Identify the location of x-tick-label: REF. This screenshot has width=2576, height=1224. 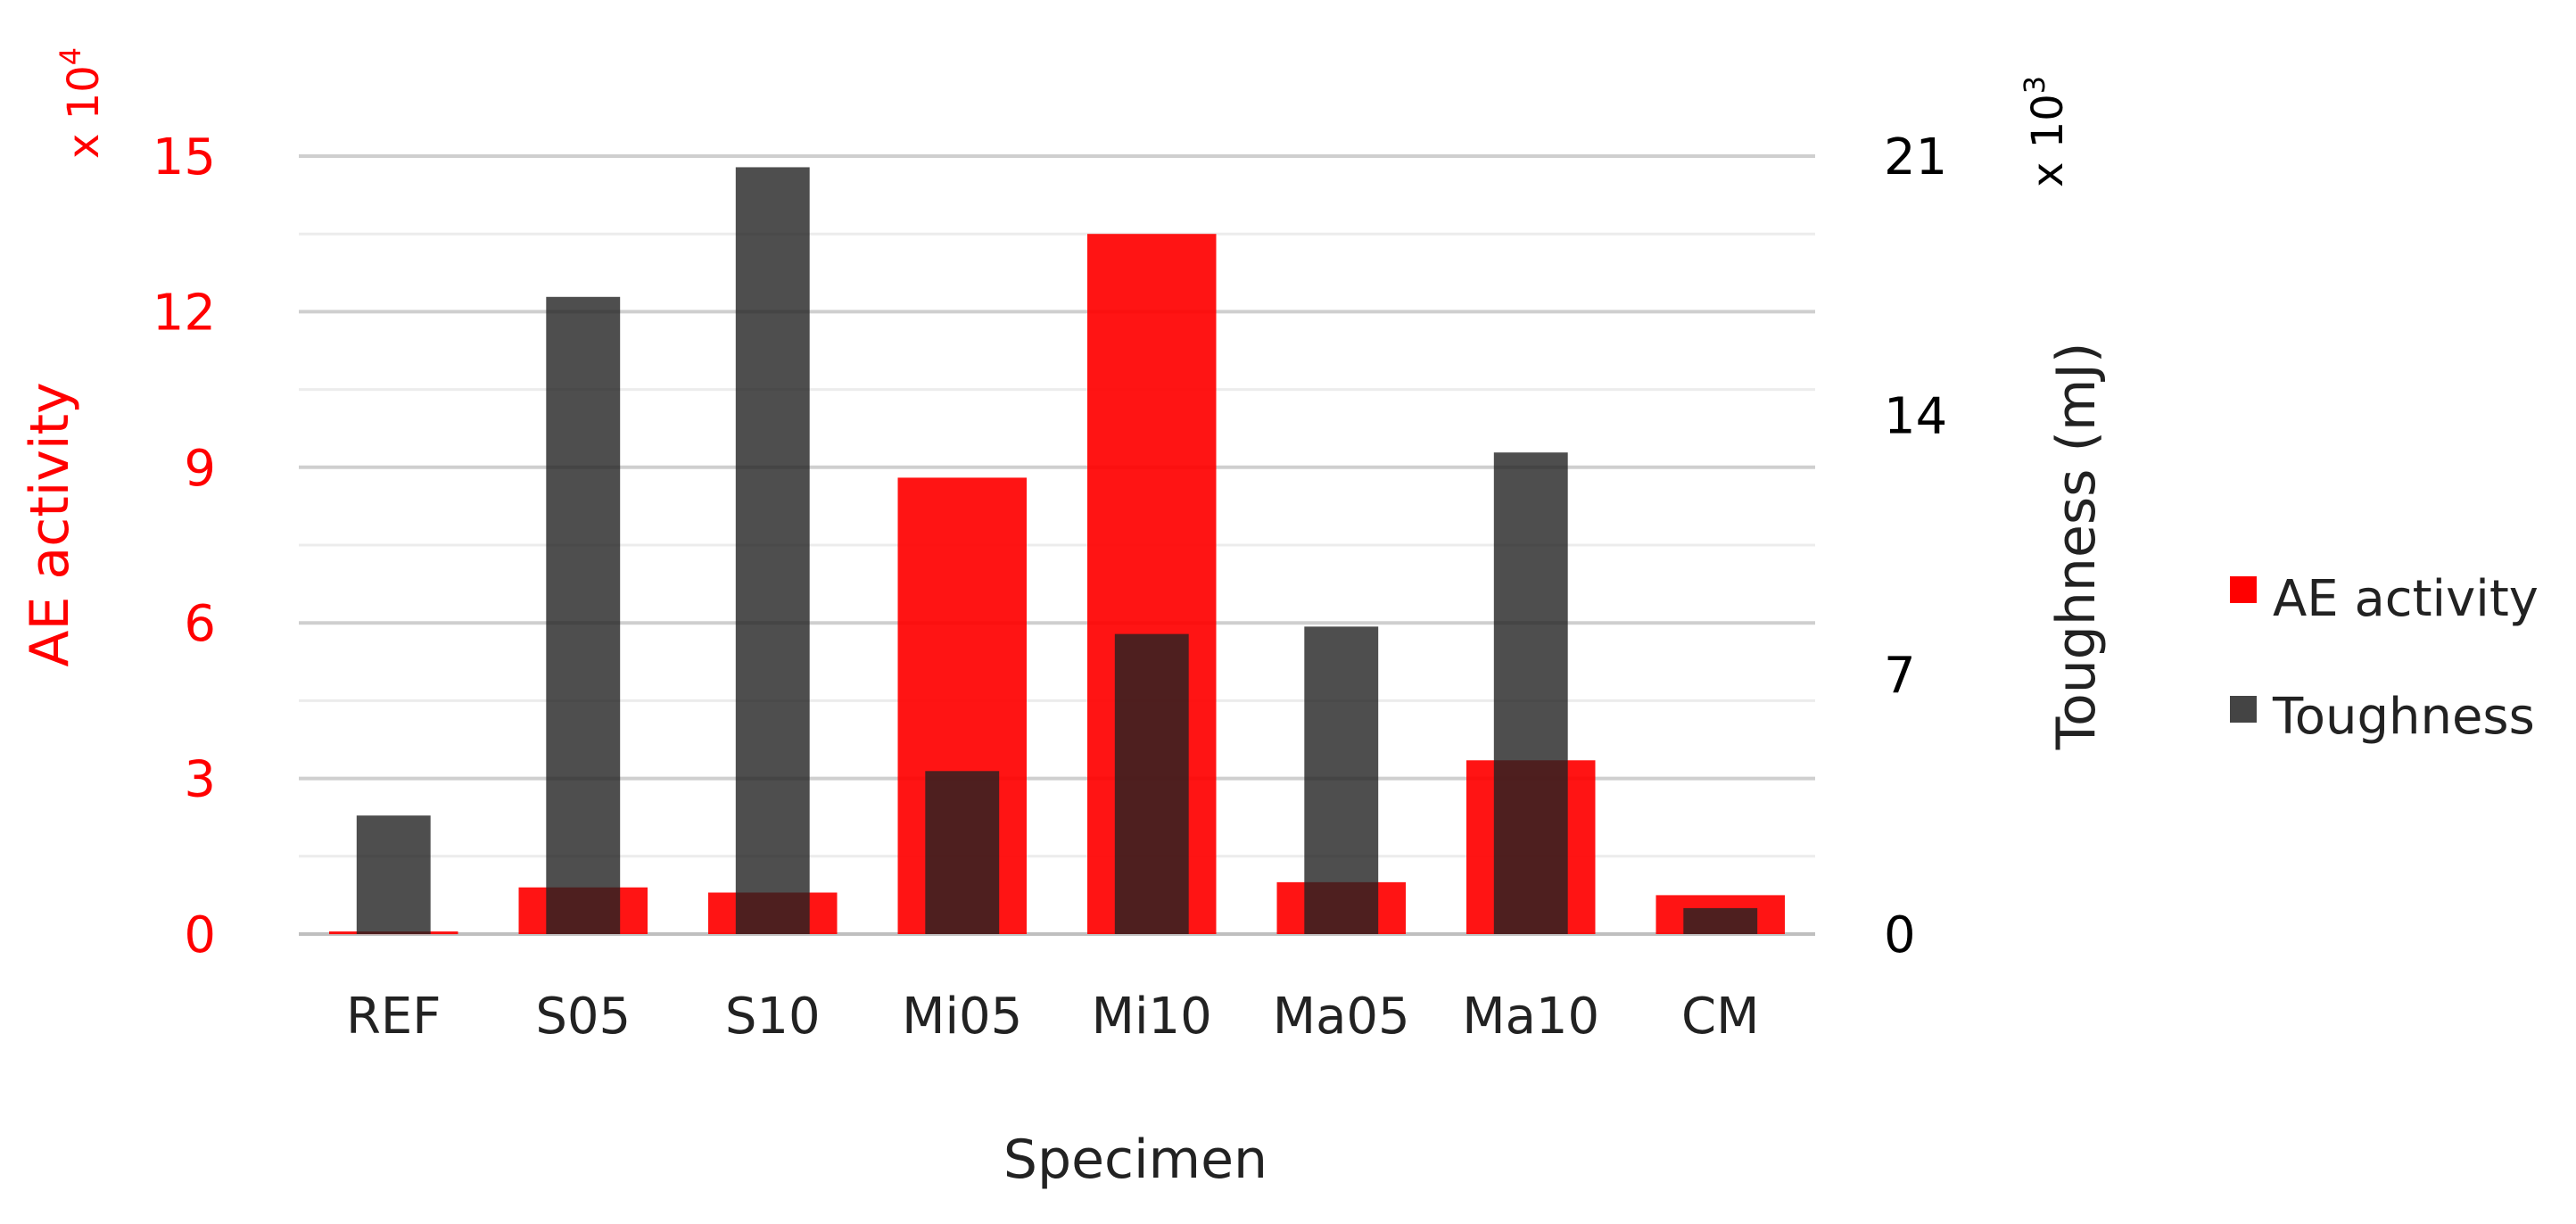
(394, 1017).